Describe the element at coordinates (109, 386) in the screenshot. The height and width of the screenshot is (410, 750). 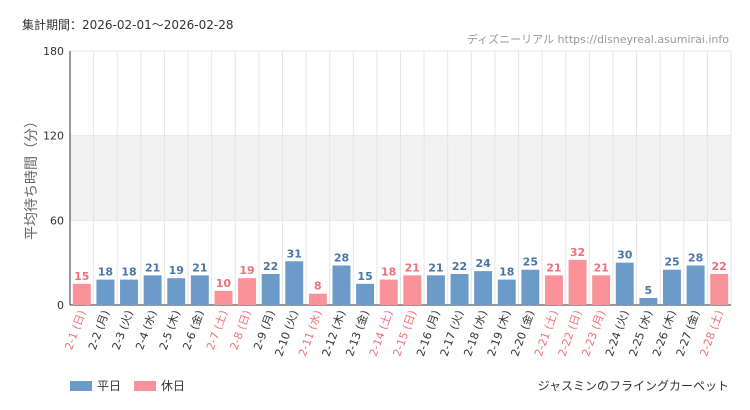
I see `legend-label: 平日` at that location.